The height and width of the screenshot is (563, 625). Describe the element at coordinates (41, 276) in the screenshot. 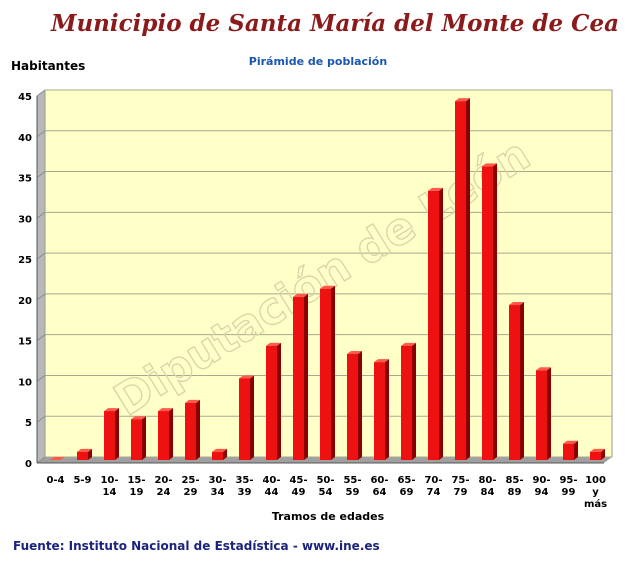

I see `left-wall` at that location.